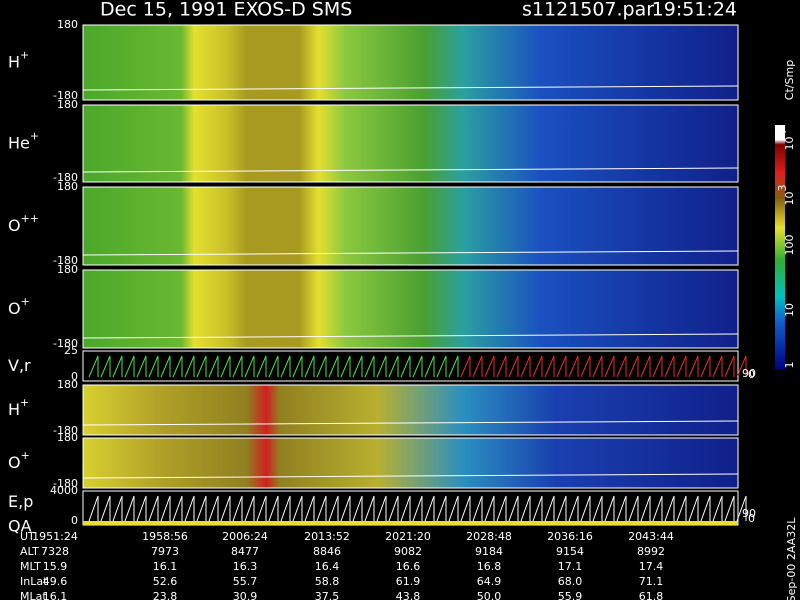 The image size is (800, 600). Describe the element at coordinates (245, 536) in the screenshot. I see `table-cell: 2006:24` at that location.